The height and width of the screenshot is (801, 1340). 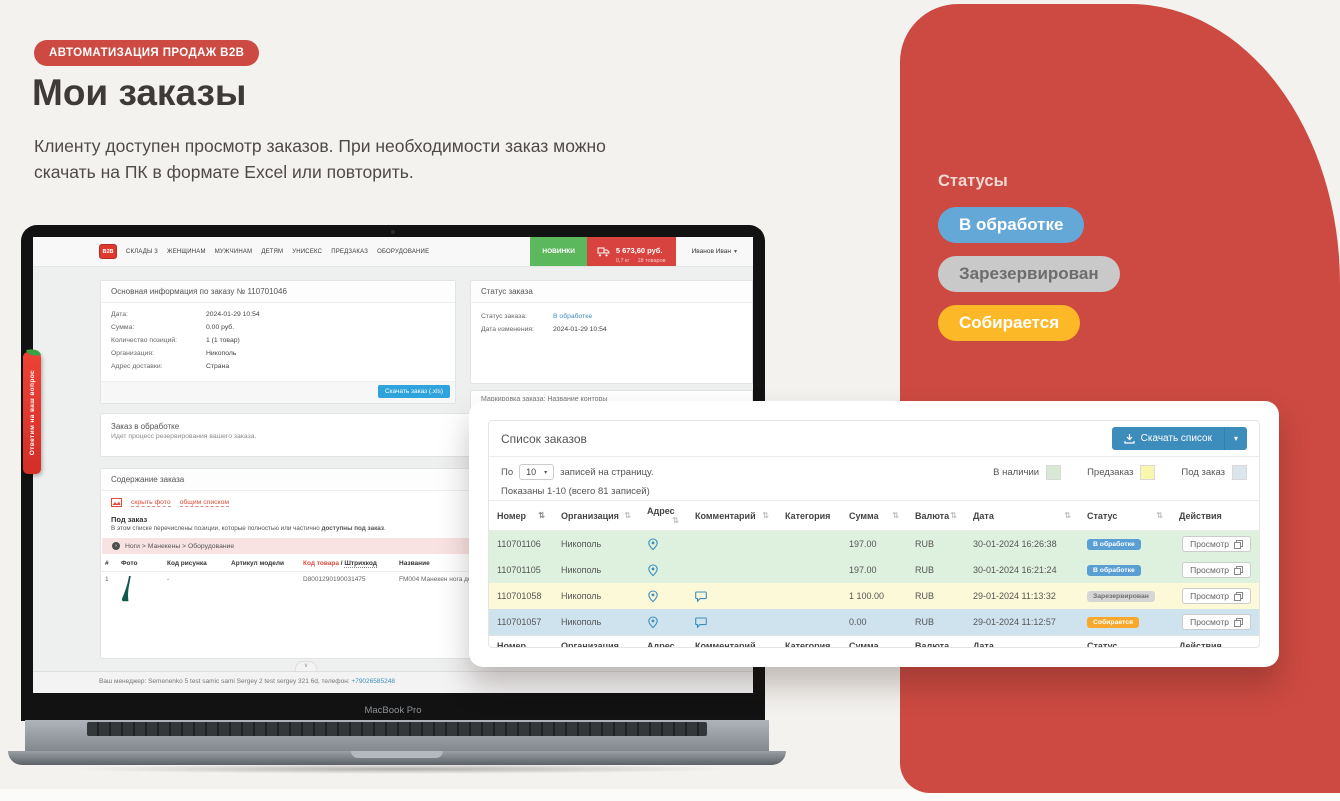 What do you see at coordinates (306, 666) in the screenshot?
I see `collapse-chevron-button: ∨` at bounding box center [306, 666].